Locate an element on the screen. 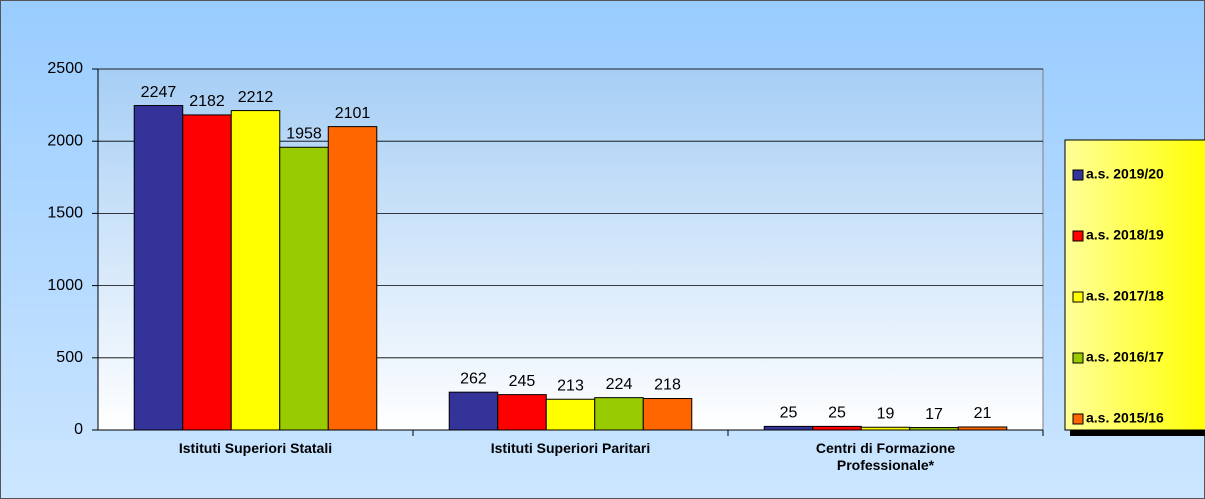 This screenshot has width=1205, height=499. legend-label: a.s. 2018/19 is located at coordinates (1125, 235).